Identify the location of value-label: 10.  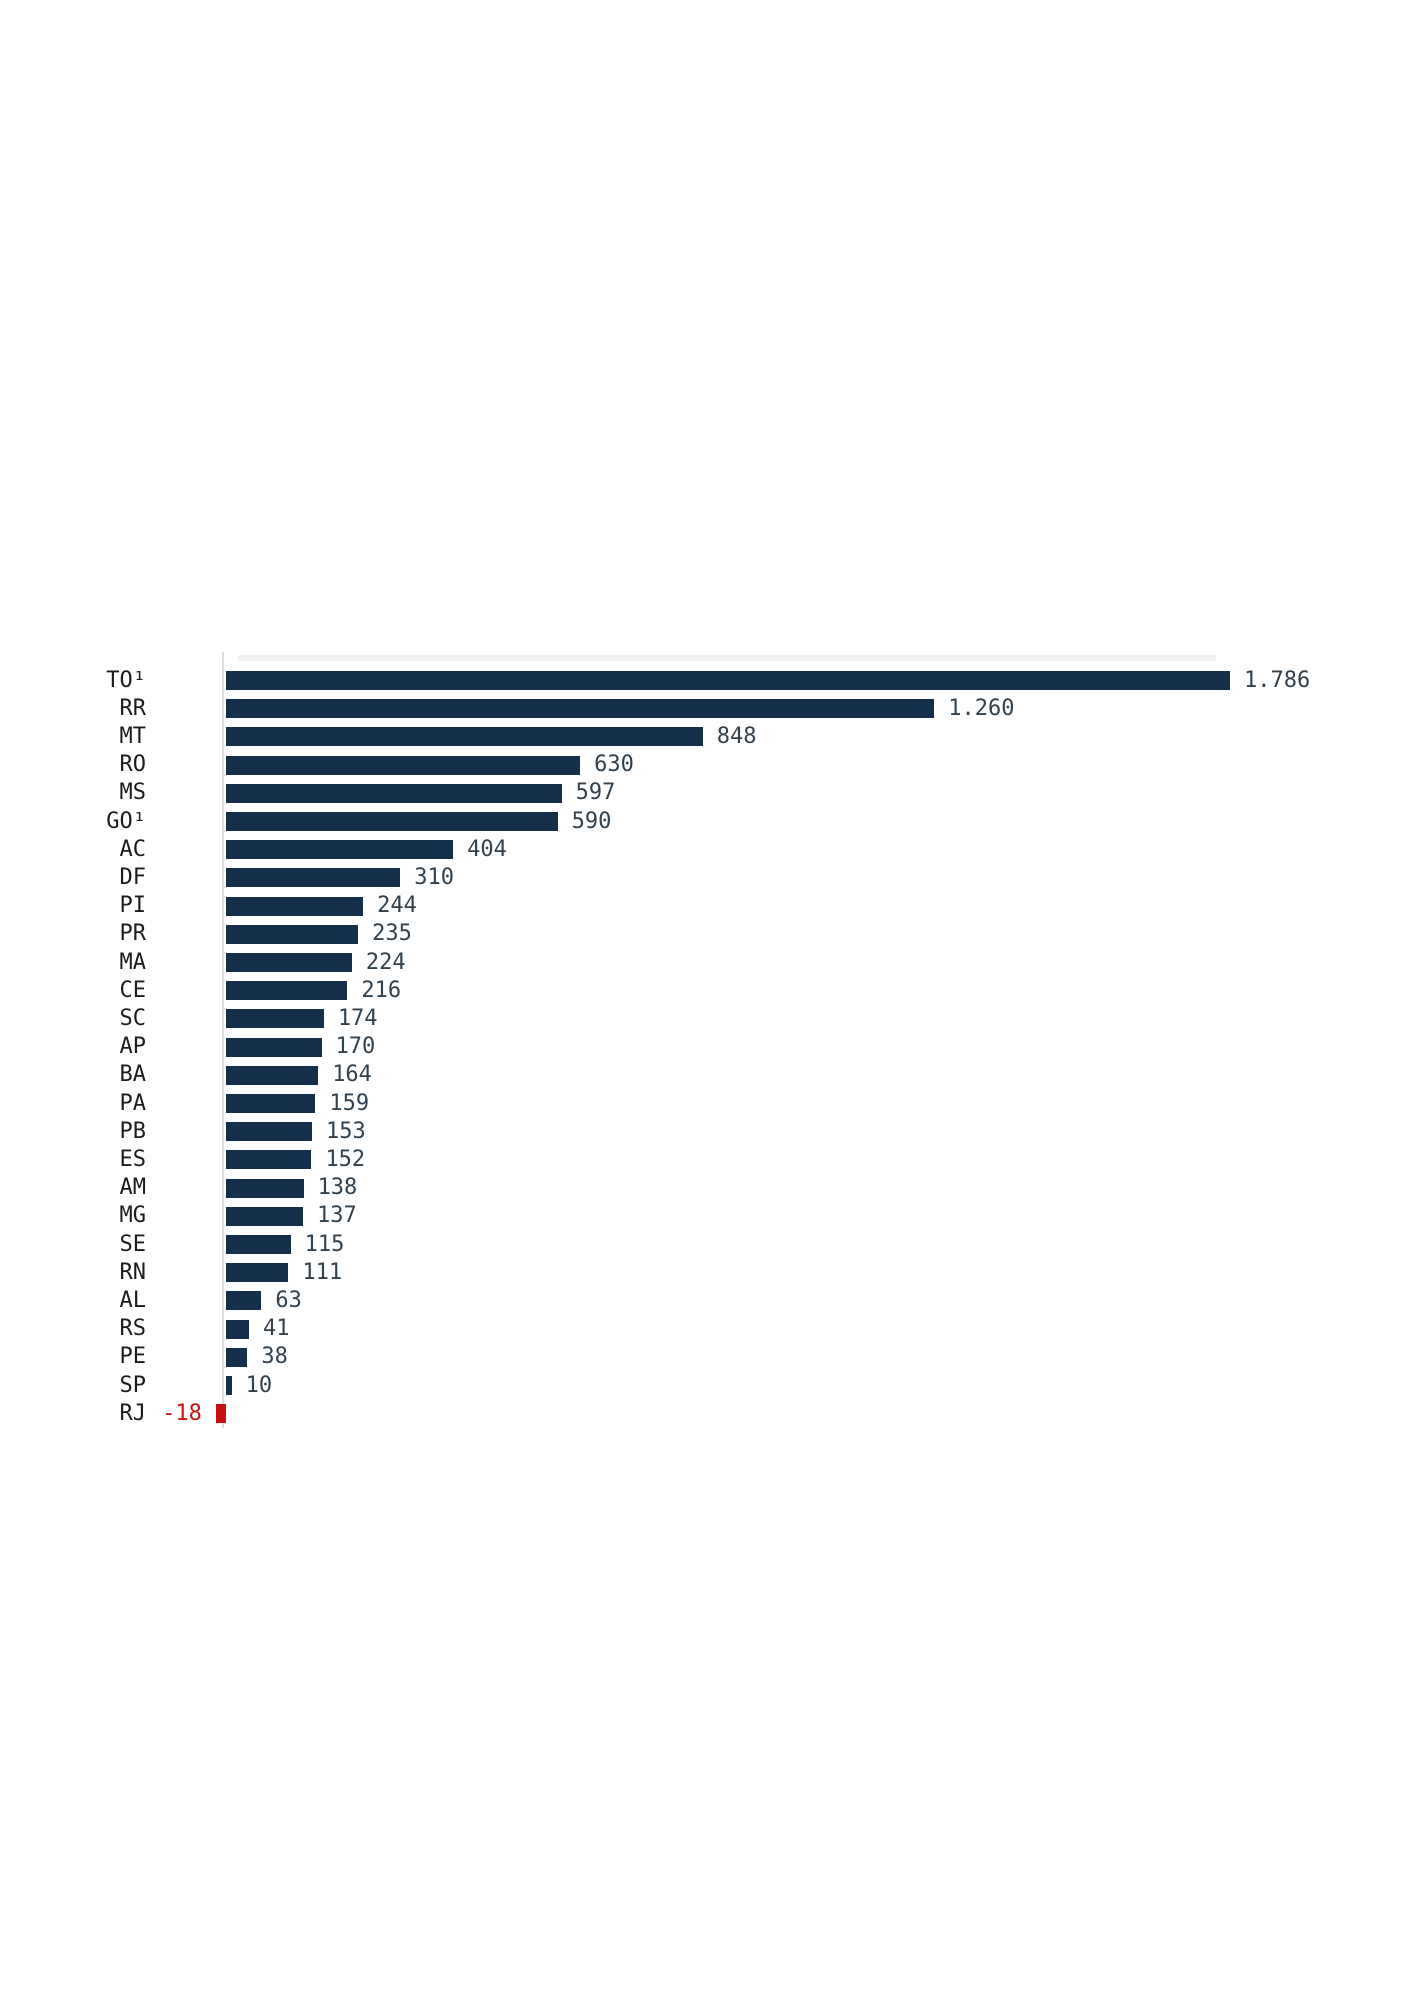
(259, 1385).